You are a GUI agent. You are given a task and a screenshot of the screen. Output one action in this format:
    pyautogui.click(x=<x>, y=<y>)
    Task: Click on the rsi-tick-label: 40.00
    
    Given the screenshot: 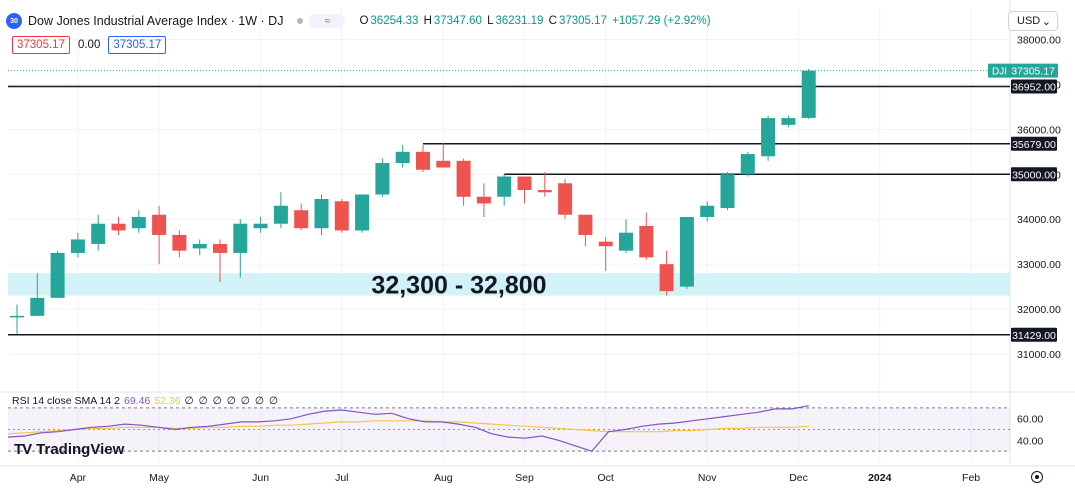 What is the action you would take?
    pyautogui.click(x=1030, y=441)
    